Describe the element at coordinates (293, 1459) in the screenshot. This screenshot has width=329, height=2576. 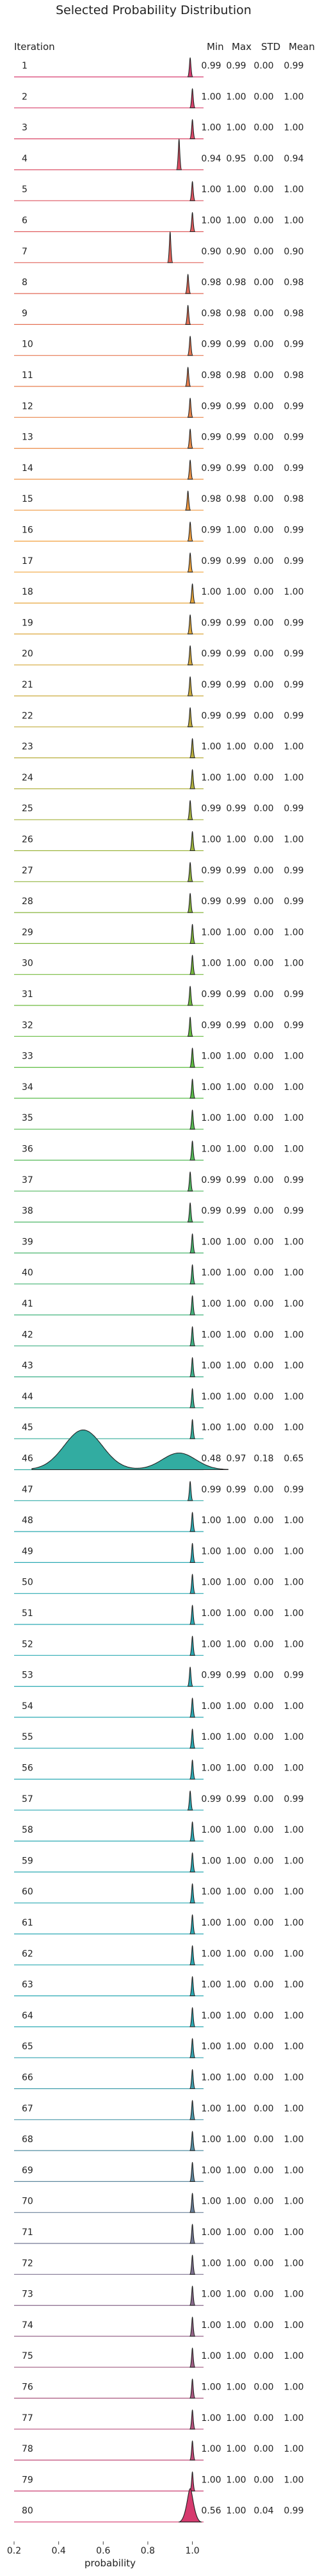
I see `stat-mean: 0.65` at that location.